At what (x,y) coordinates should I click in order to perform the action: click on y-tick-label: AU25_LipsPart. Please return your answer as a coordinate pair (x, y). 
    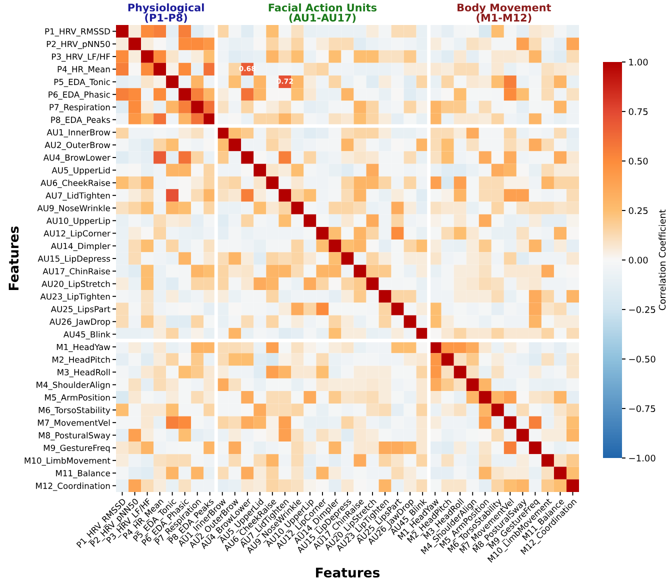
    Looking at the image, I should click on (80, 310).